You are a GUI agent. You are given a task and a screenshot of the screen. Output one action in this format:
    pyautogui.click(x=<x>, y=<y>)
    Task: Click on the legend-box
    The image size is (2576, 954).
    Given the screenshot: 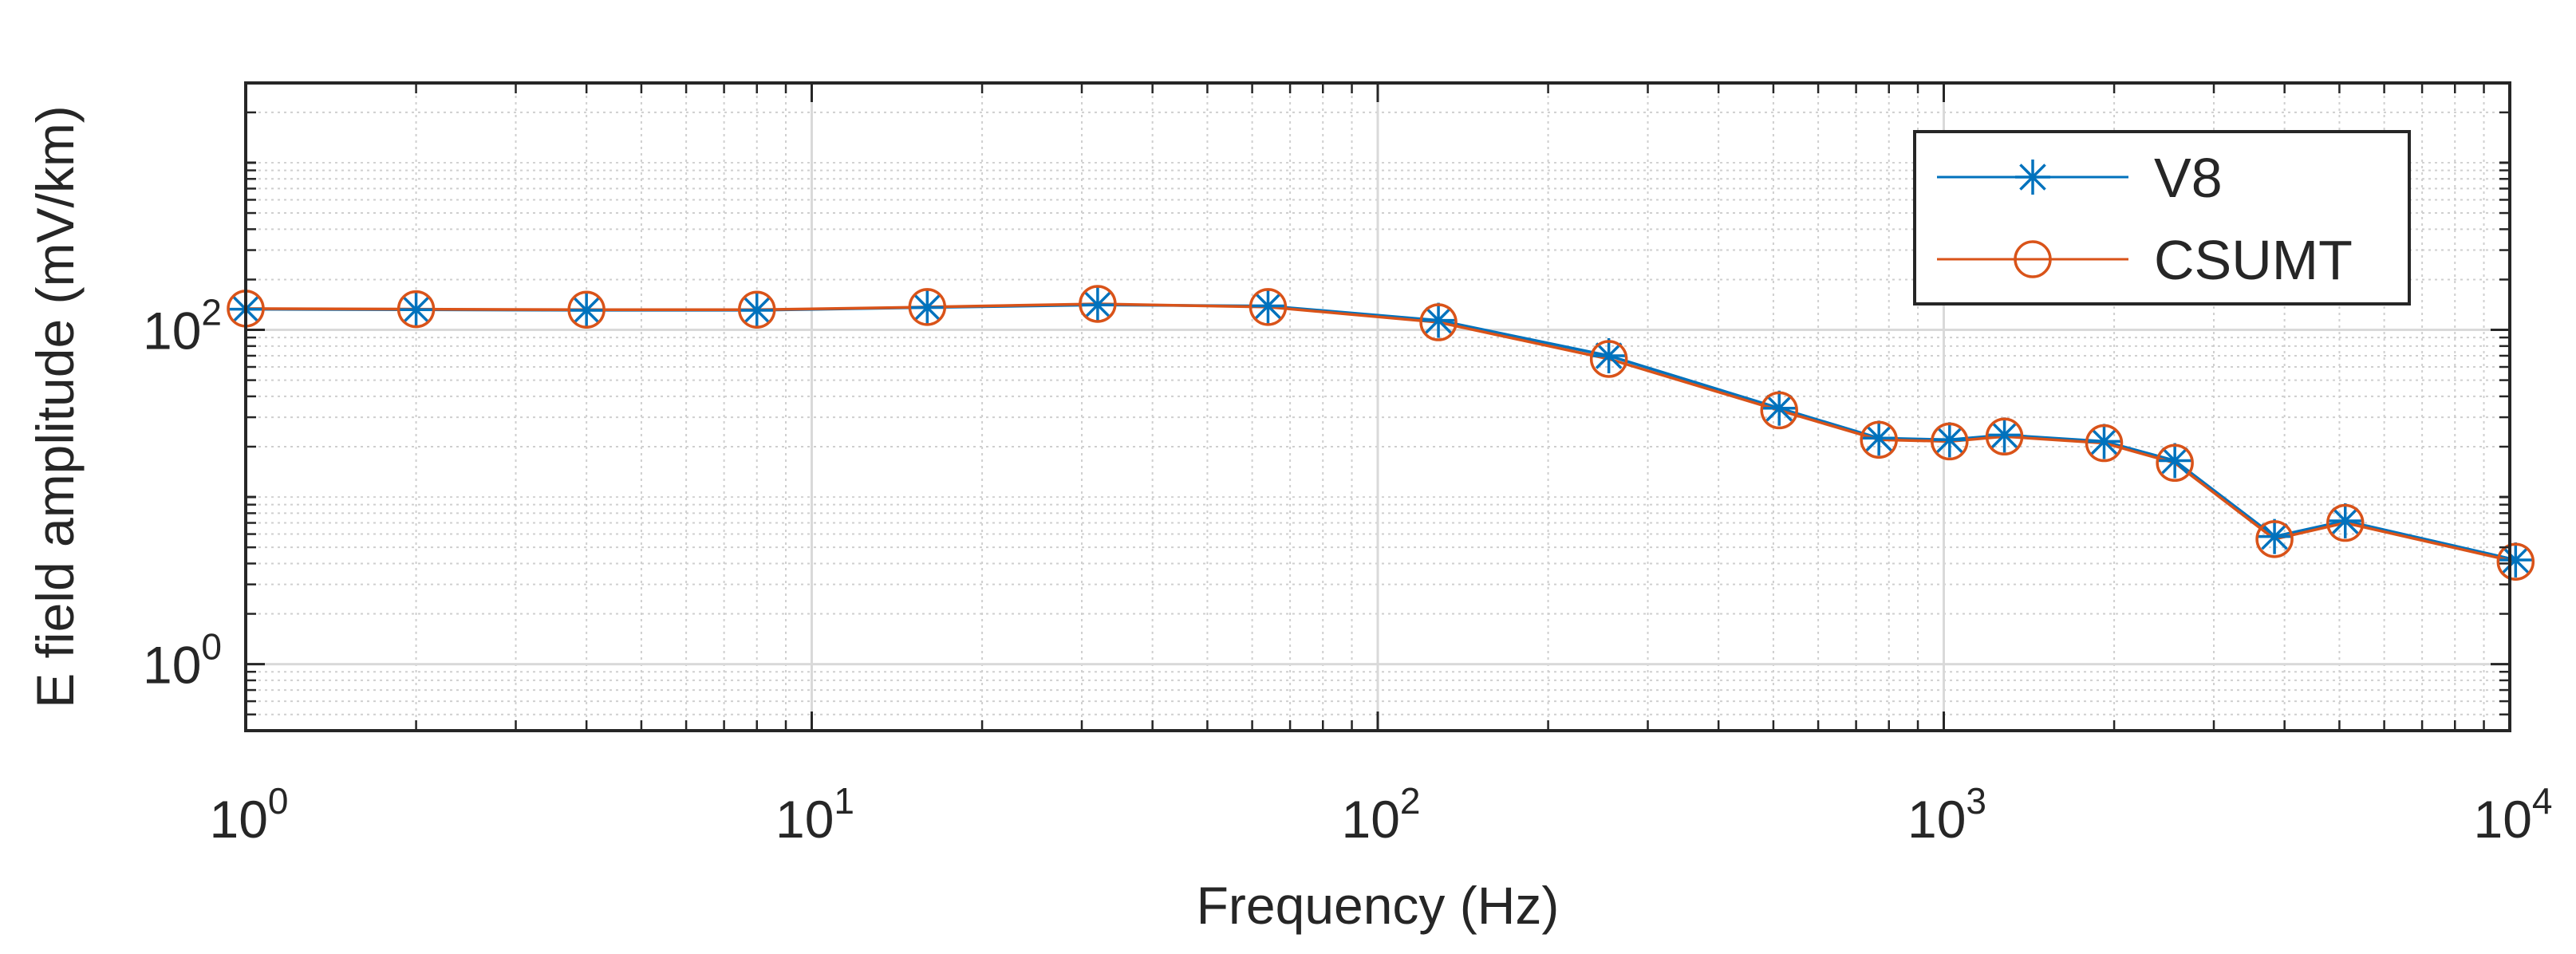 What is the action you would take?
    pyautogui.click(x=2162, y=218)
    